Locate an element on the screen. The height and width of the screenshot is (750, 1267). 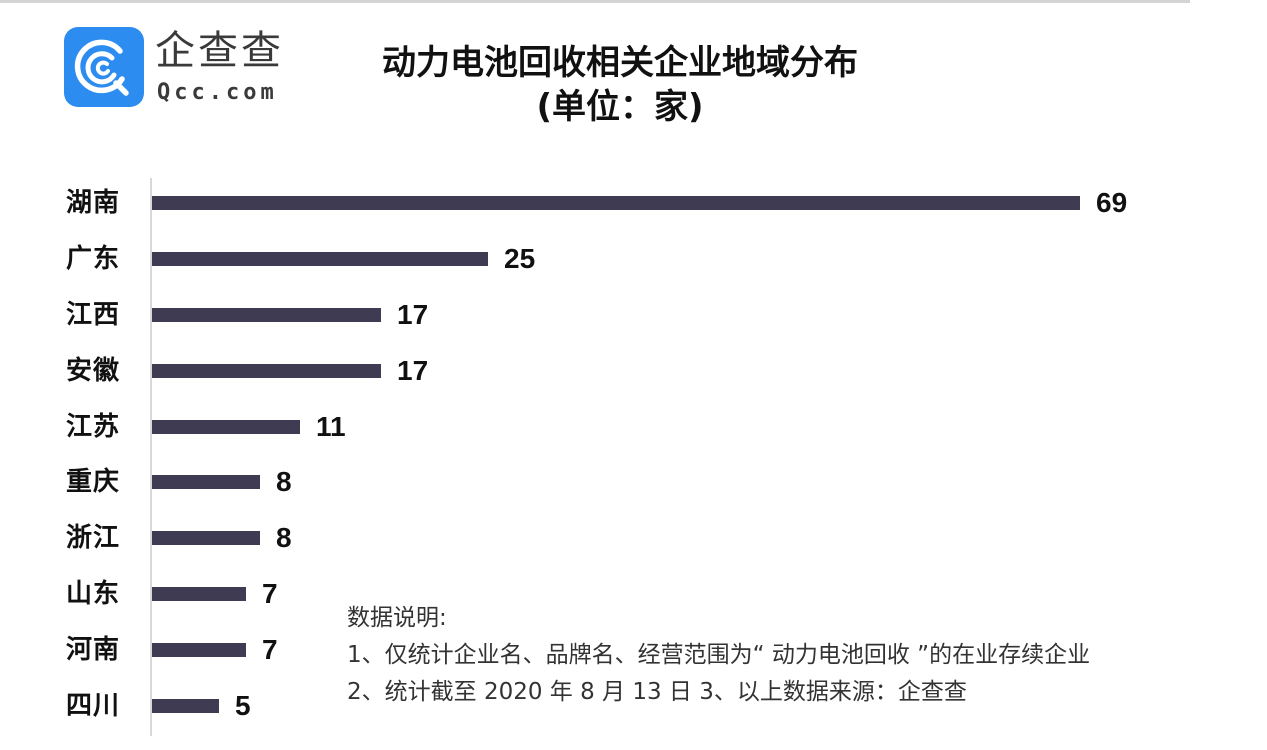
bar-row: 山东 7 is located at coordinates (633, 594).